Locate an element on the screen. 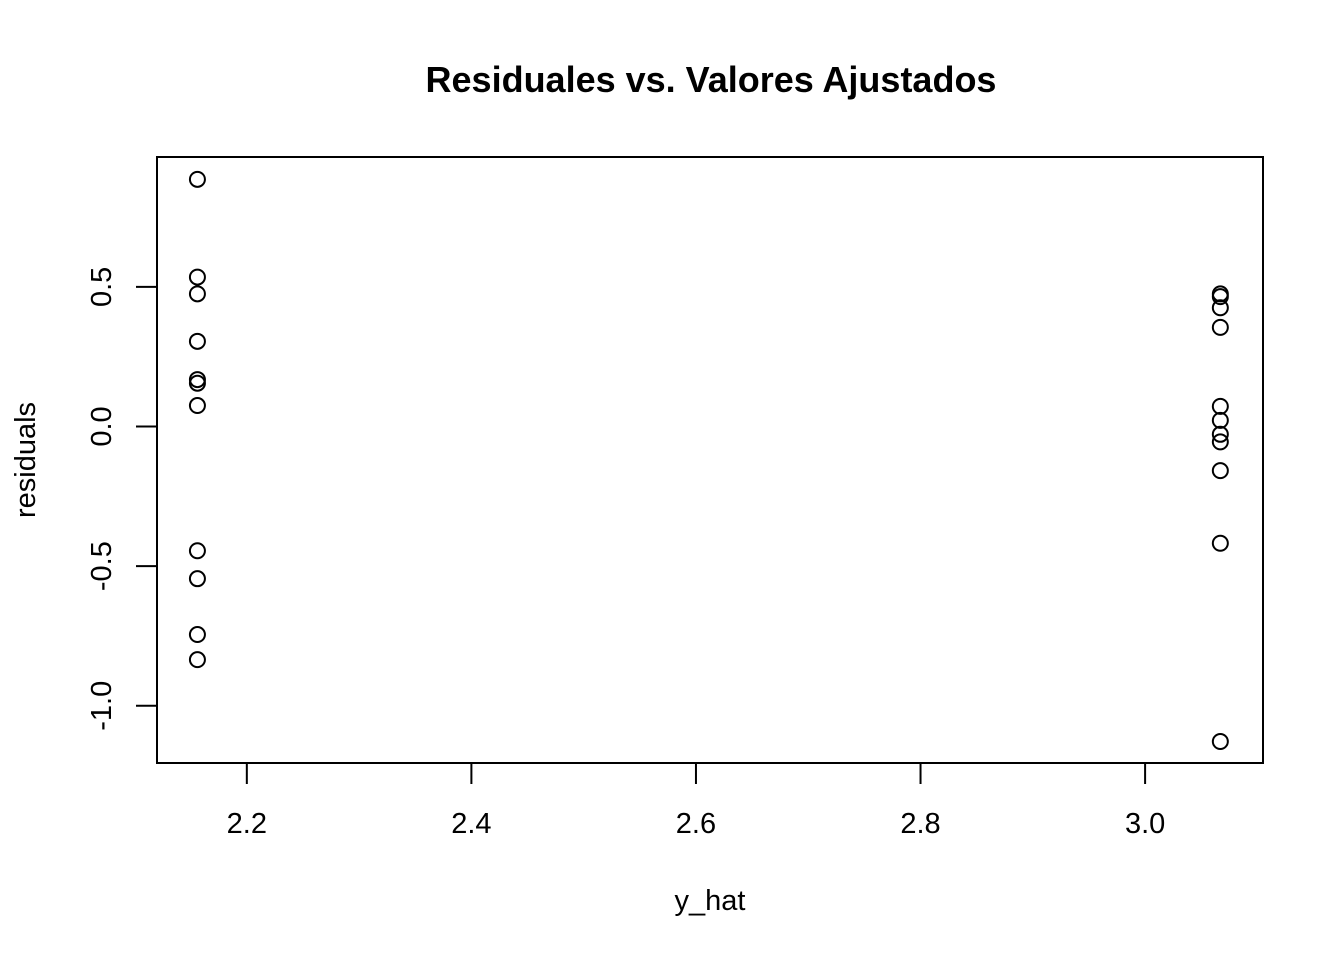 Image resolution: width=1344 pixels, height=960 pixels. x-axis-label: y_hat is located at coordinates (710, 901).